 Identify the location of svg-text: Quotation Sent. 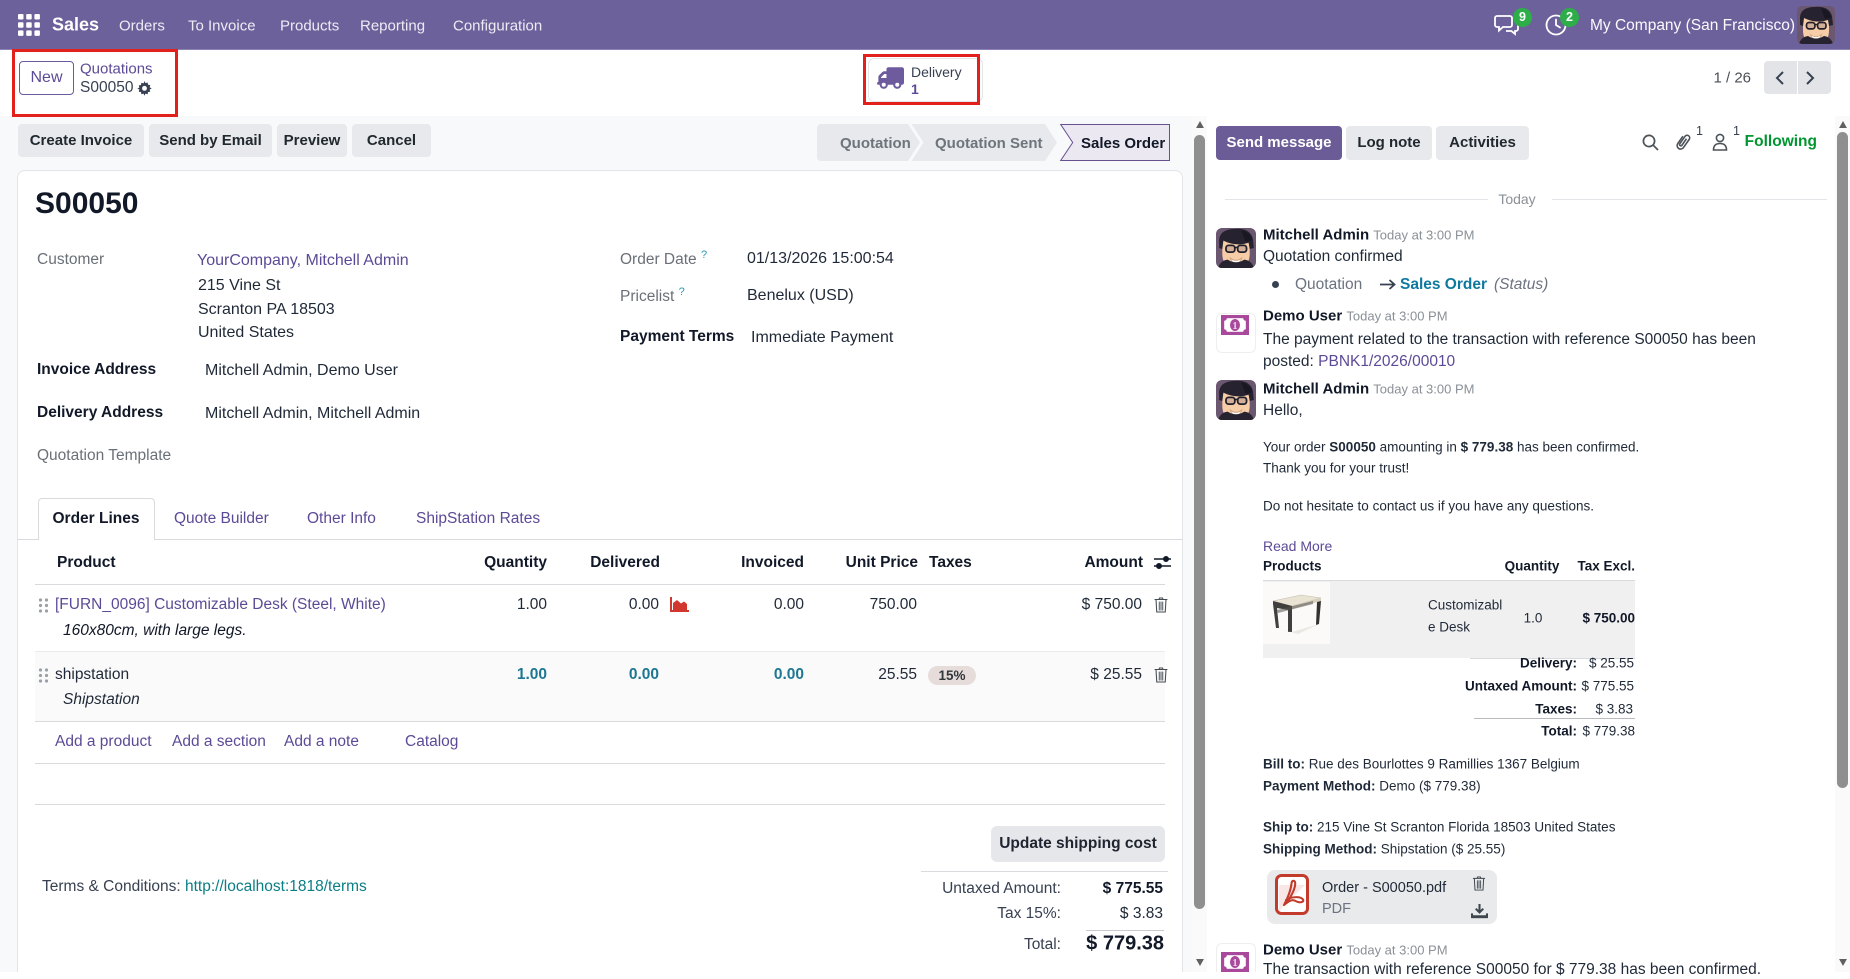
(989, 143).